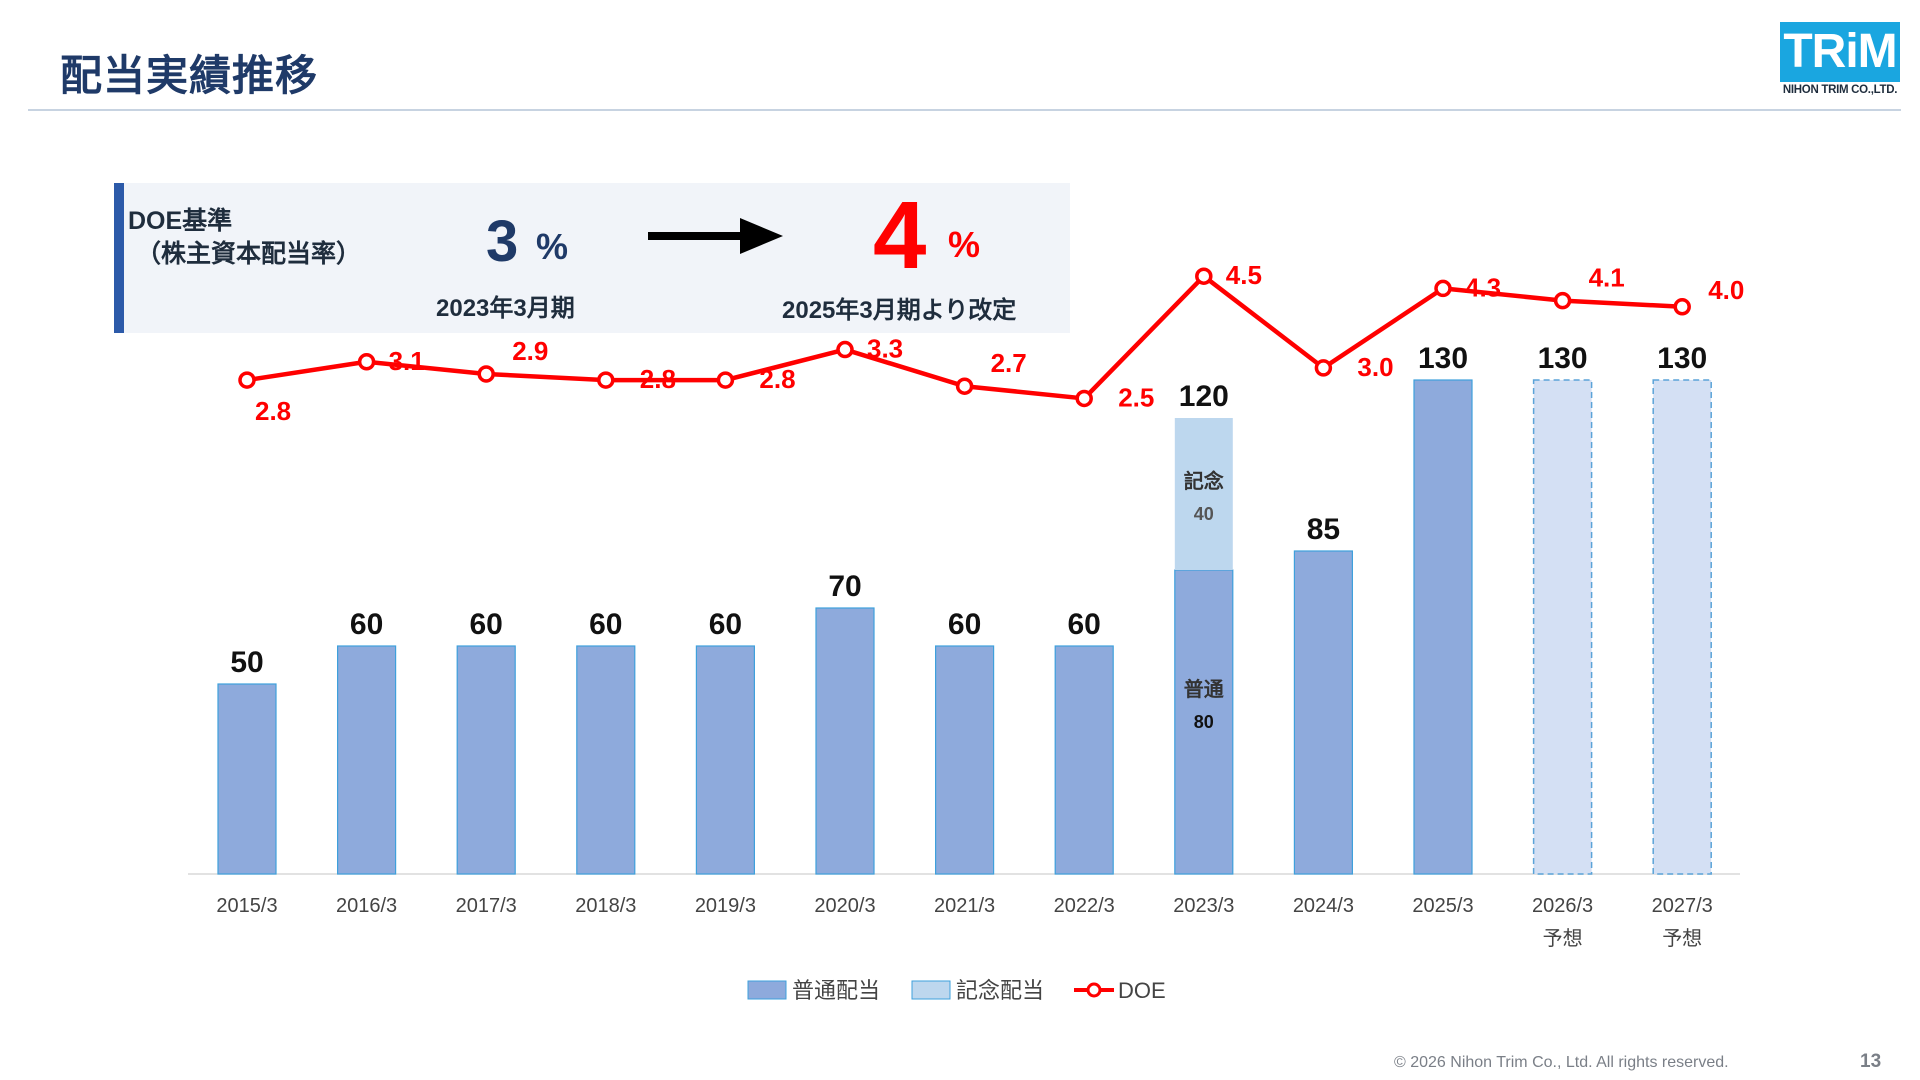 The image size is (1920, 1080). Describe the element at coordinates (249, 254) in the screenshot. I see `doe-label-line2: （株主資本配当率）` at that location.